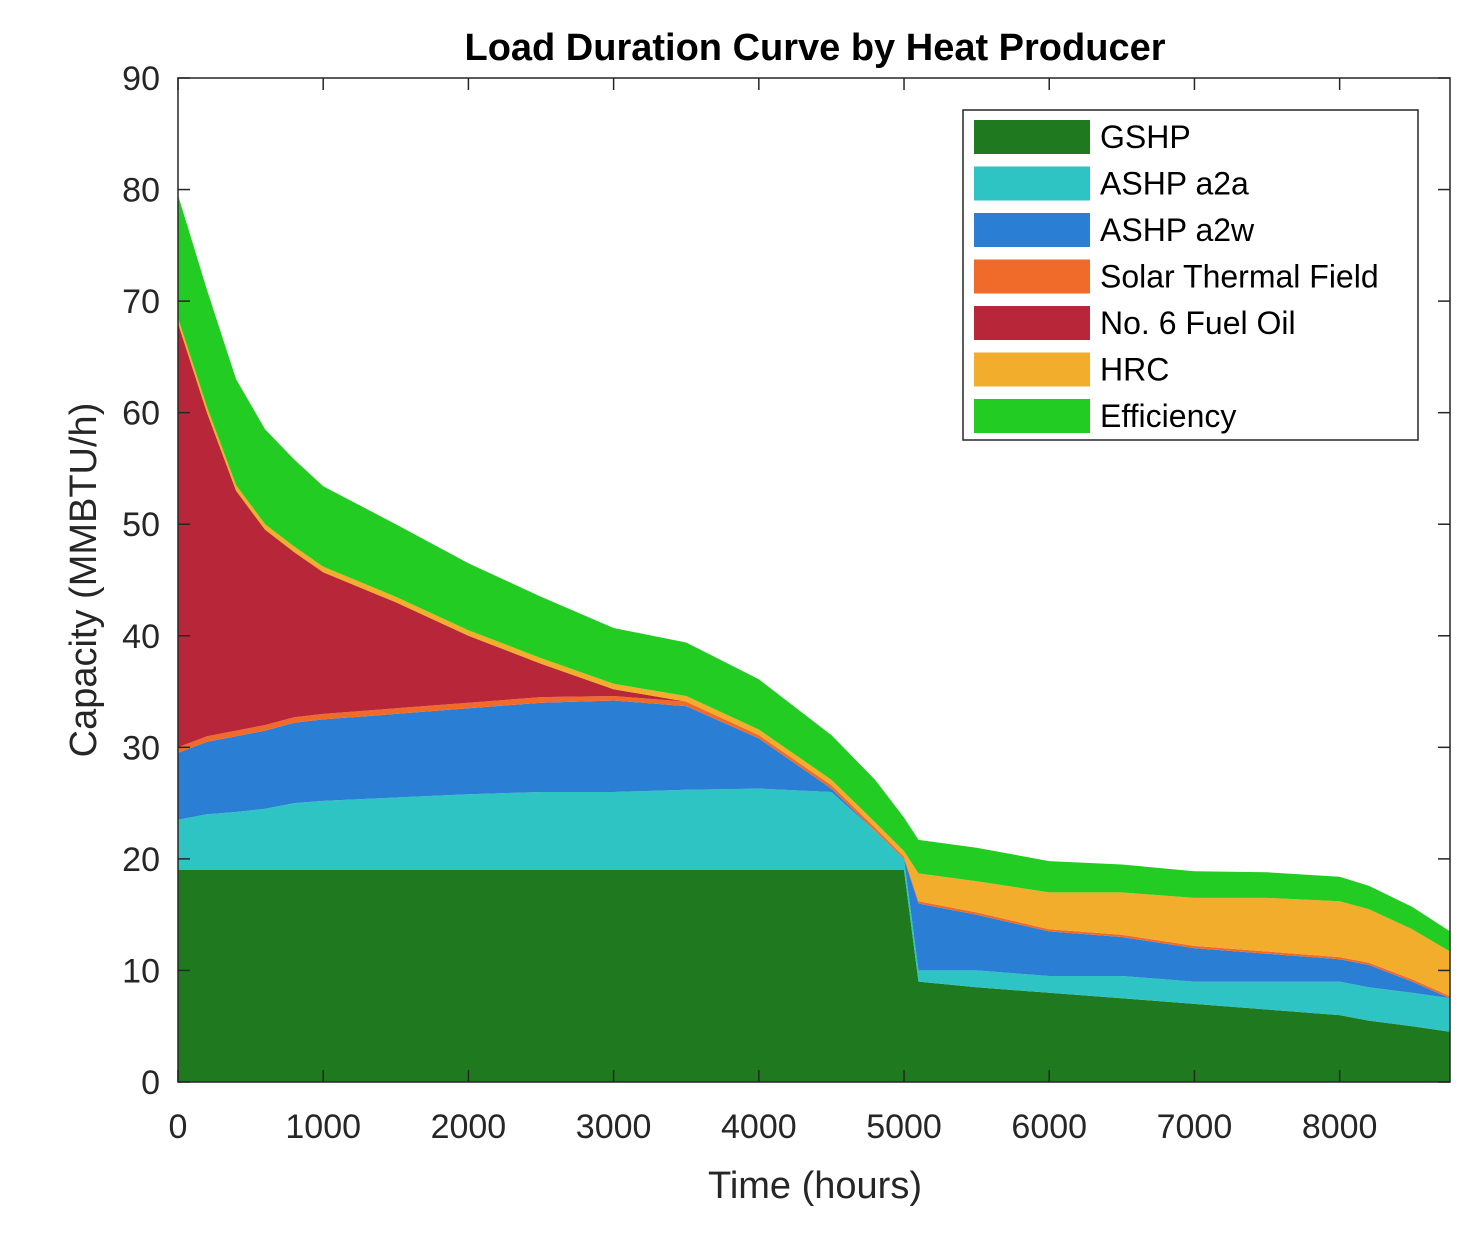  I want to click on y-tick-label: 40, so click(141, 637).